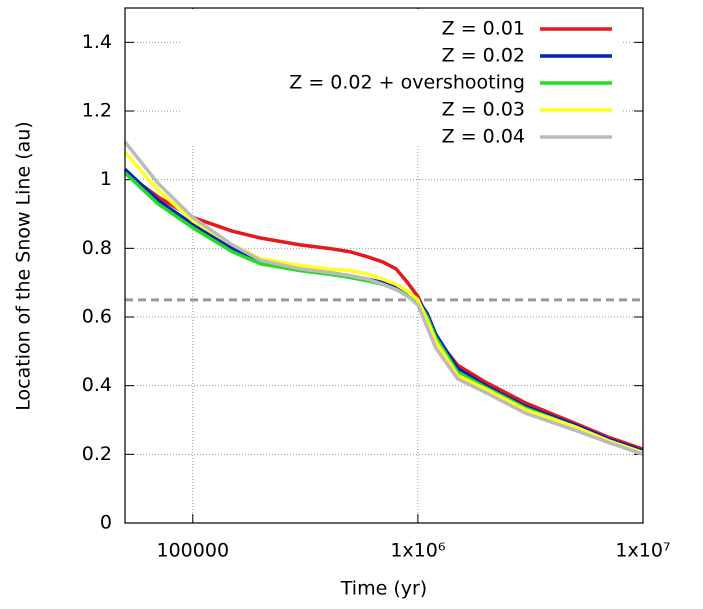 This screenshot has height=609, width=703. Describe the element at coordinates (483, 56) in the screenshot. I see `legend-label: Z = 0.02` at that location.